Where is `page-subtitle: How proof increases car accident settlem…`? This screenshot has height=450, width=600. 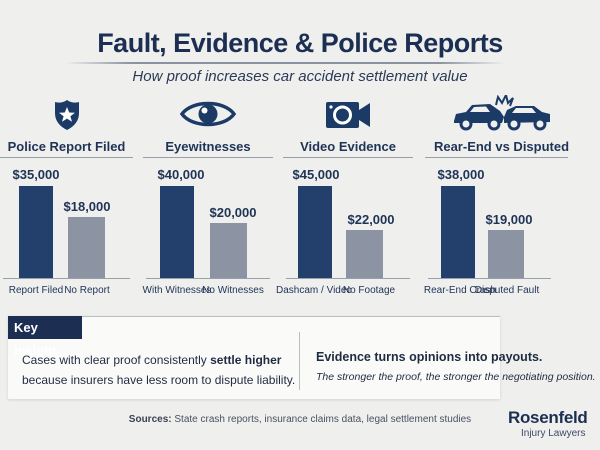
page-subtitle: How proof increases car accident settlem… is located at coordinates (300, 76).